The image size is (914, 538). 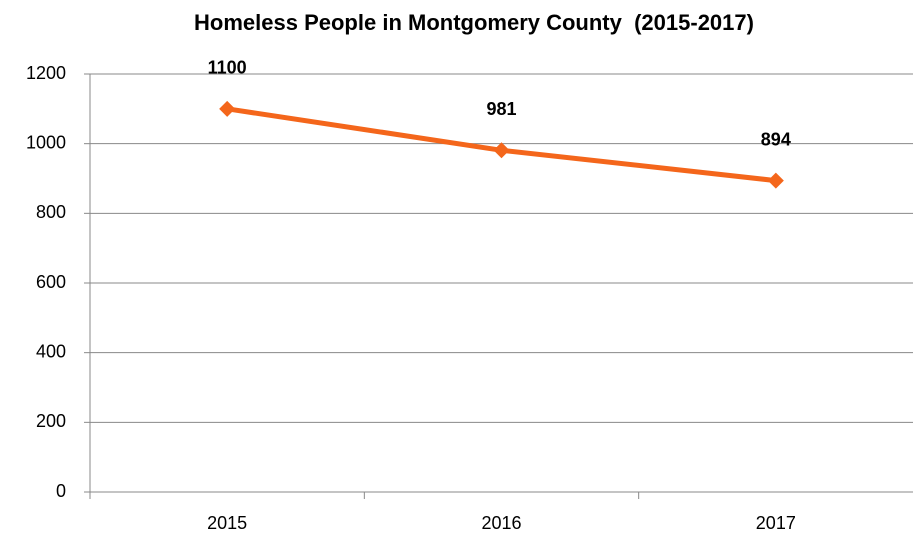 I want to click on data-label: 894, so click(x=776, y=139).